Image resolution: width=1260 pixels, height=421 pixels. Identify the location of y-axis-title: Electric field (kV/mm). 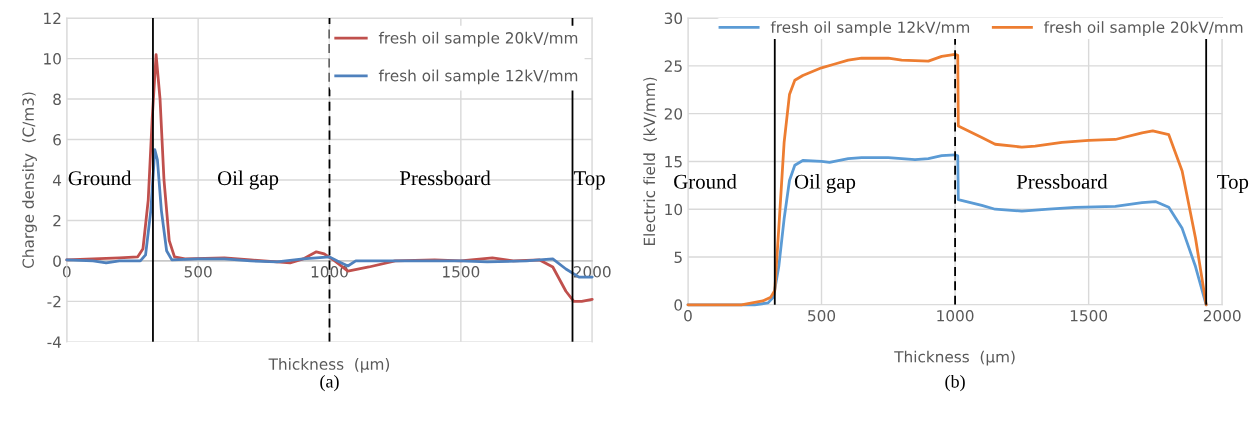
(650, 161).